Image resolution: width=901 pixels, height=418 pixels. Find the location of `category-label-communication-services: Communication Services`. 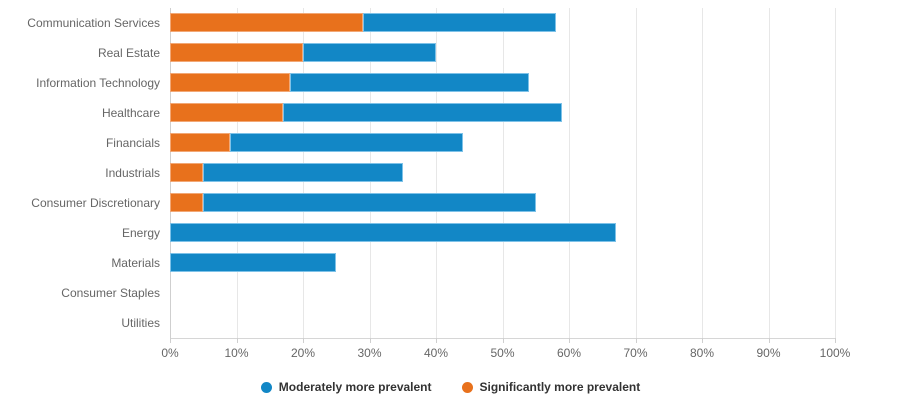

category-label-communication-services: Communication Services is located at coordinates (93, 23).